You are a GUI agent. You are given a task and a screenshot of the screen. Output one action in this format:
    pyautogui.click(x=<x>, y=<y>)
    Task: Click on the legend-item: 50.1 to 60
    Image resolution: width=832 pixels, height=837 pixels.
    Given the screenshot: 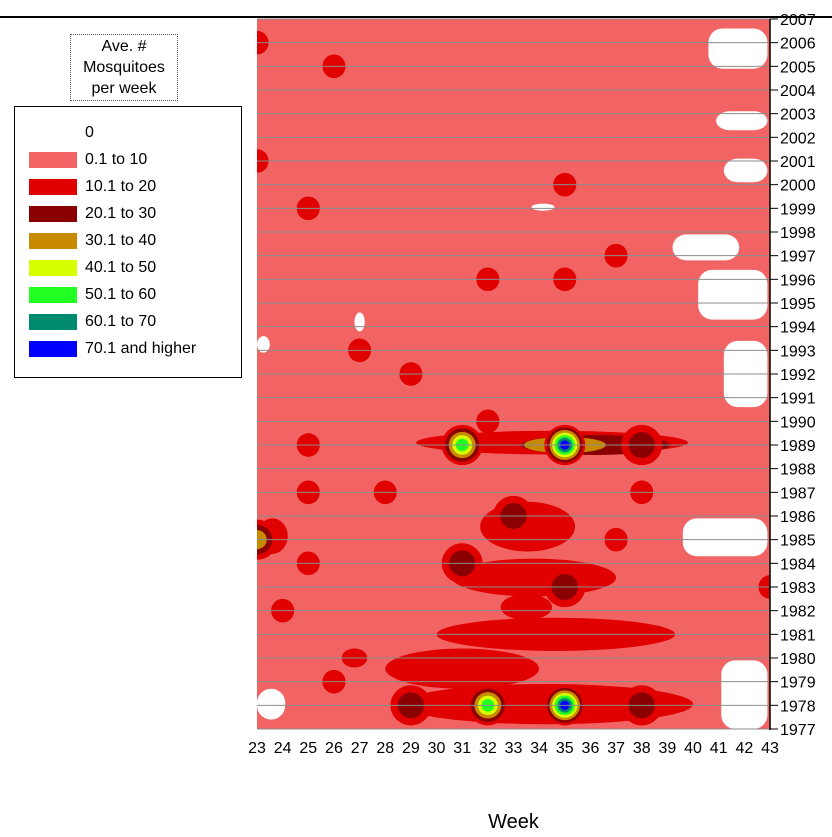 What is the action you would take?
    pyautogui.click(x=134, y=295)
    